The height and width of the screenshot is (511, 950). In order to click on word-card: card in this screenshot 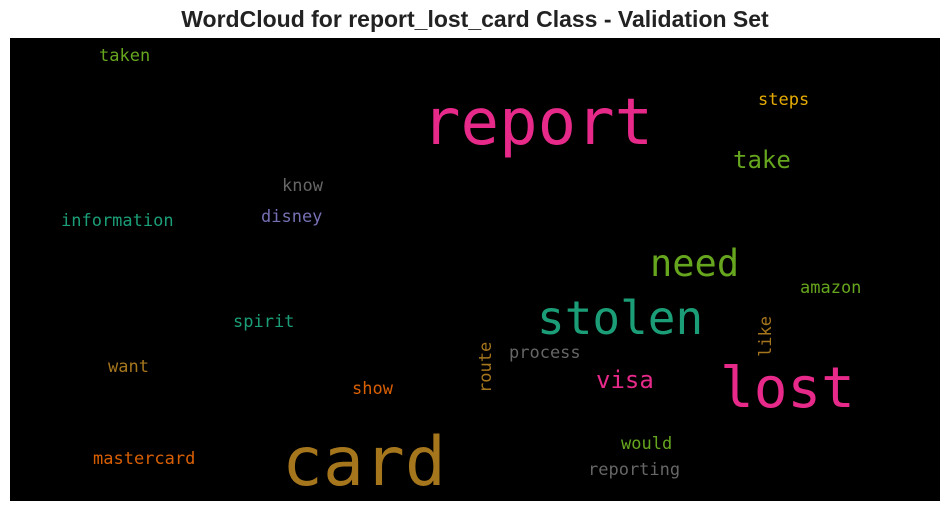, I will do `click(364, 462)`.